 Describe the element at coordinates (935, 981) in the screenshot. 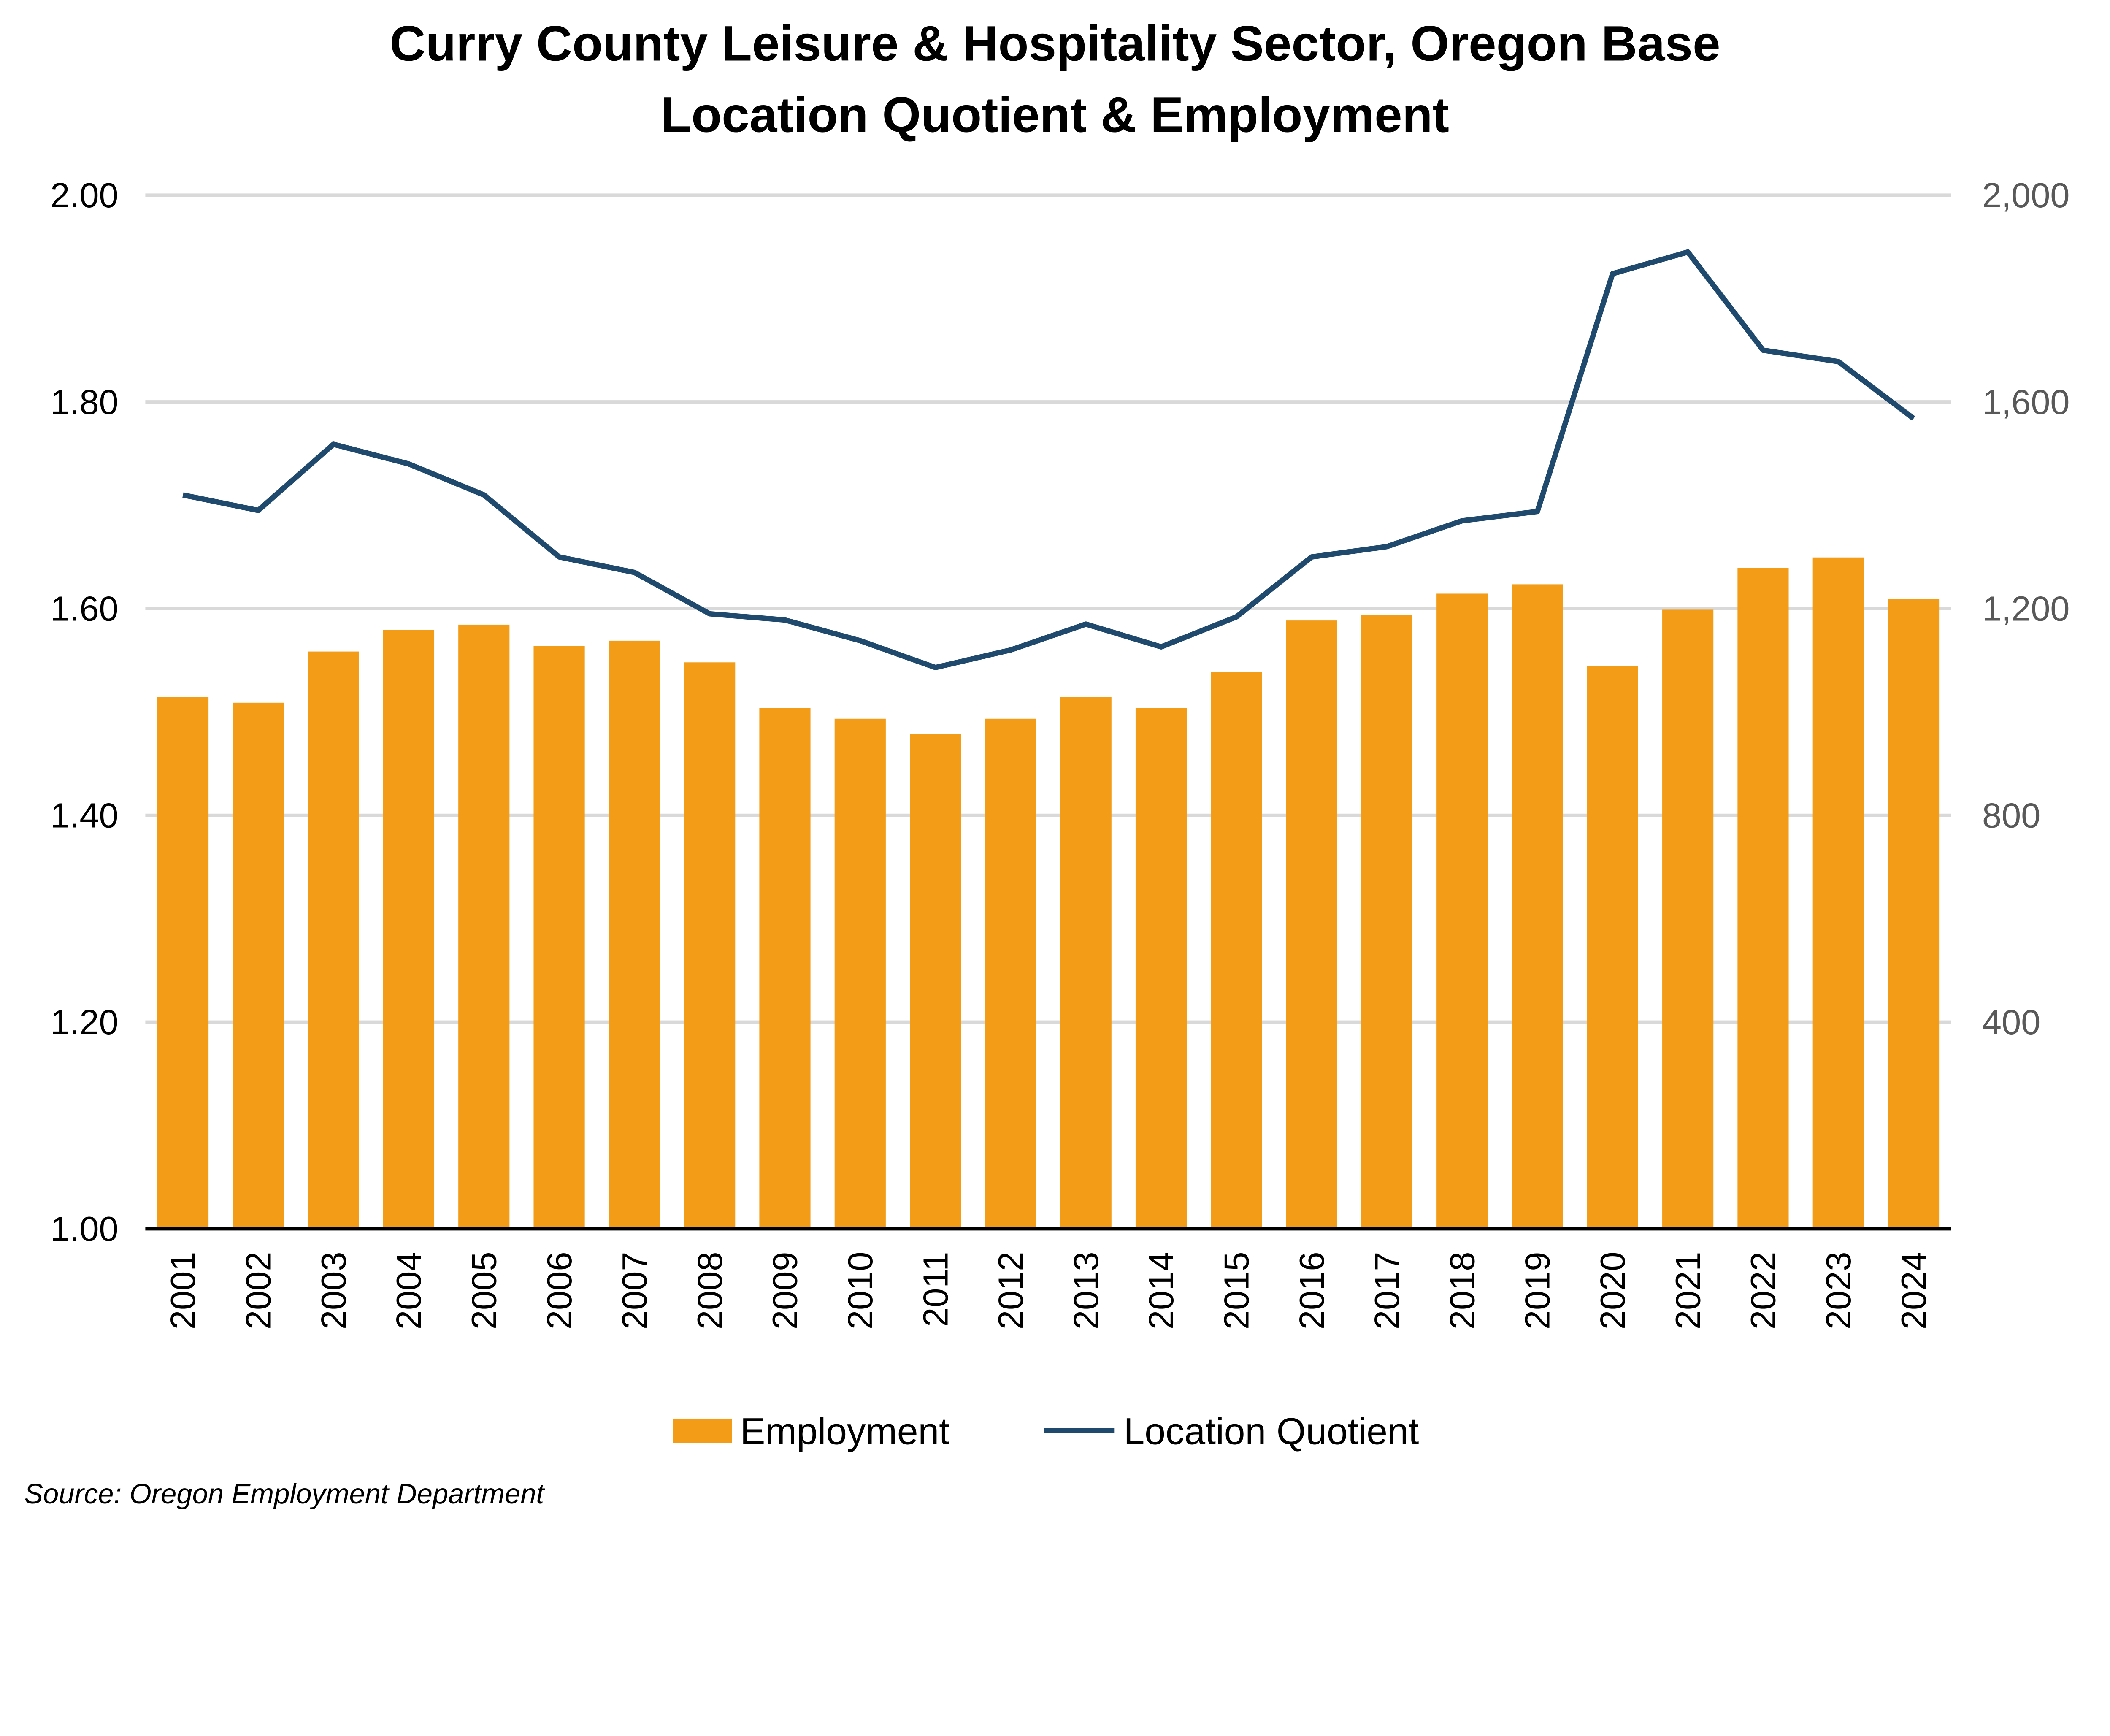

I see `bar-employment-2011` at that location.